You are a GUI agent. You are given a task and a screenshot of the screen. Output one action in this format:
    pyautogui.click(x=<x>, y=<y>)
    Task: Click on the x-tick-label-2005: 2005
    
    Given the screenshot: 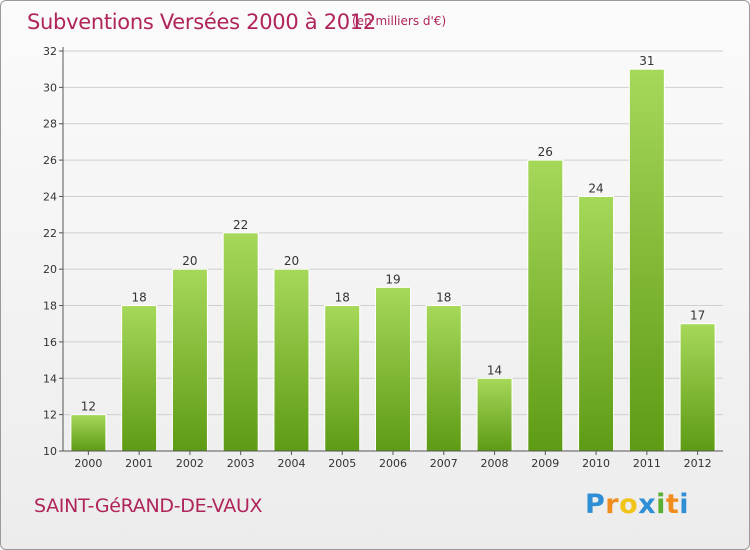 What is the action you would take?
    pyautogui.click(x=342, y=463)
    